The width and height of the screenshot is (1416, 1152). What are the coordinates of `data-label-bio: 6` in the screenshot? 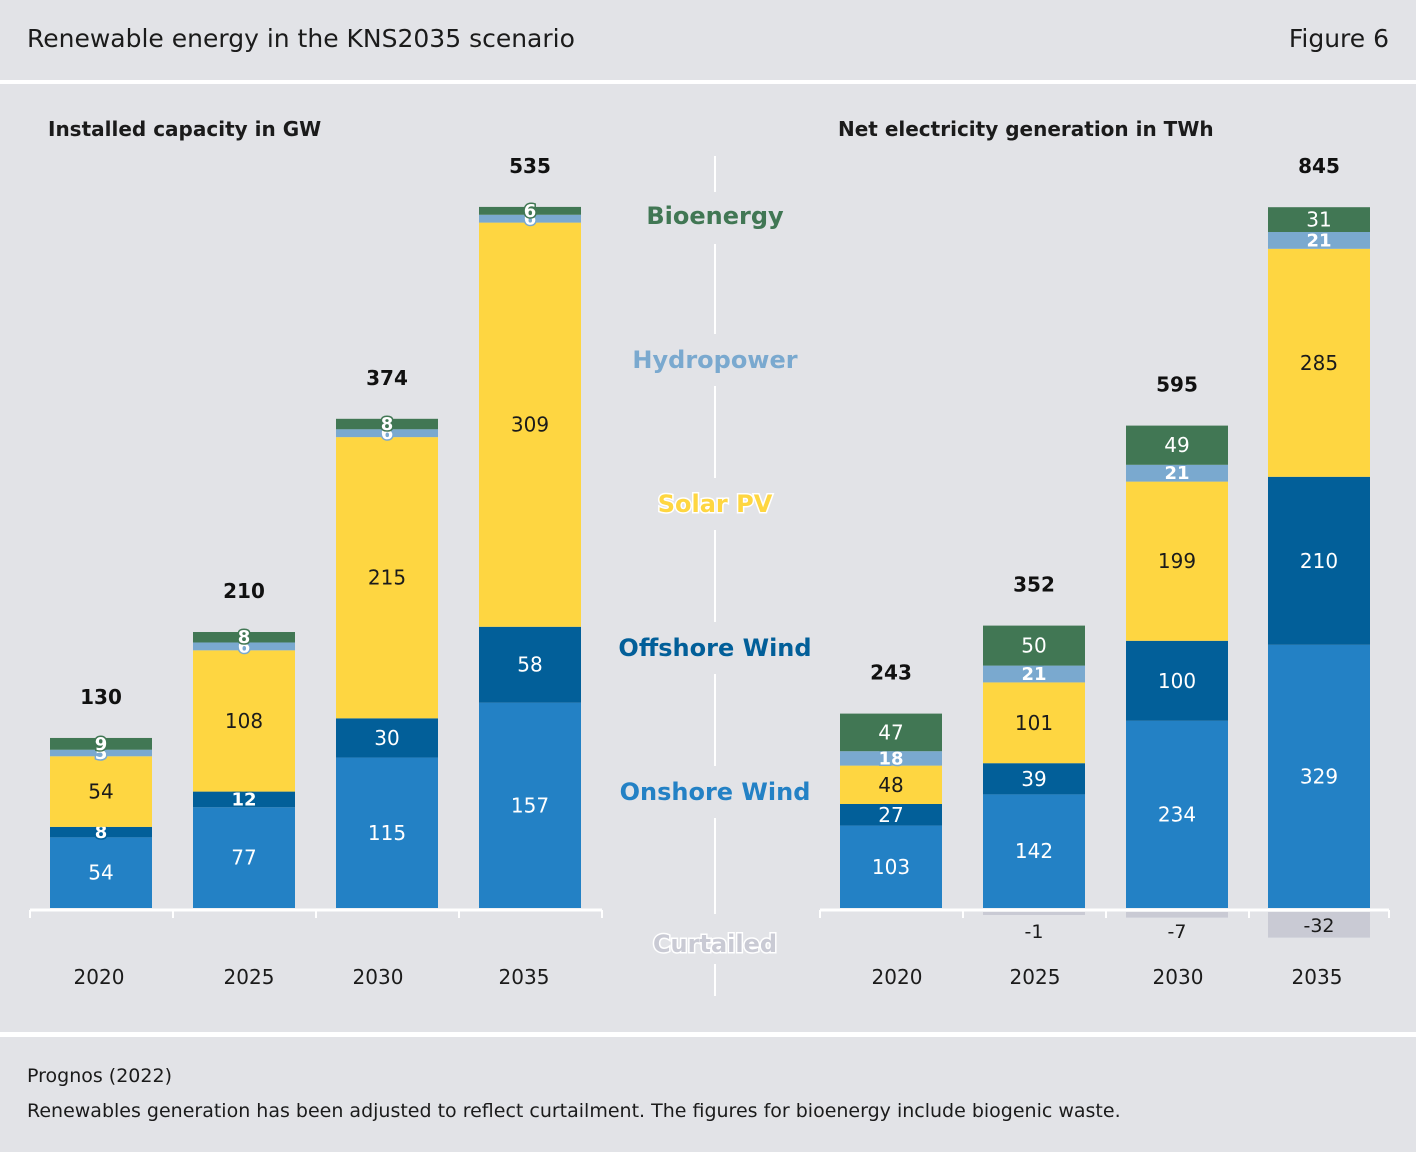 It's located at (530, 211).